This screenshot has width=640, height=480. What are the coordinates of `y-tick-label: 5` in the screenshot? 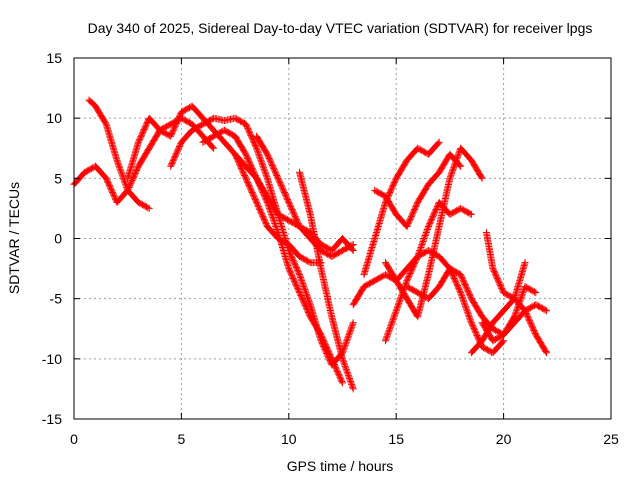 It's located at (58, 178).